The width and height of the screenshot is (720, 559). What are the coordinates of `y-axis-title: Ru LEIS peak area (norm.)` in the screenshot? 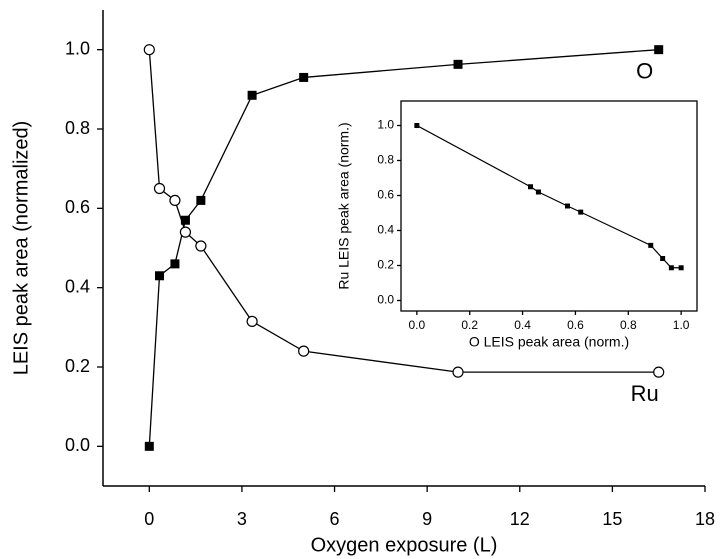 It's located at (344, 205).